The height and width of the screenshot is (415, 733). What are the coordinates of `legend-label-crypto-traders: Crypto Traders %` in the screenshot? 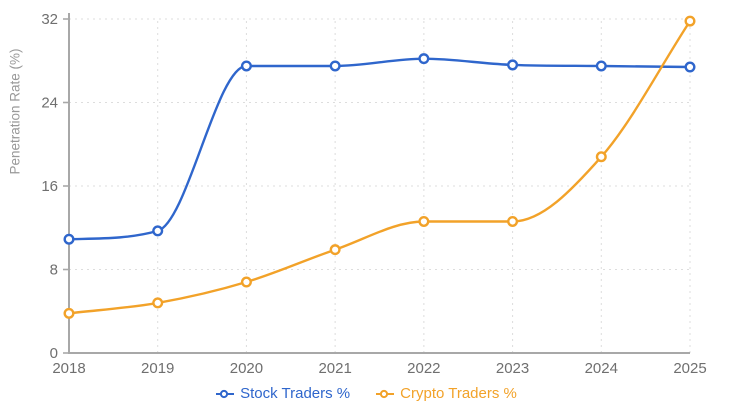 It's located at (458, 393).